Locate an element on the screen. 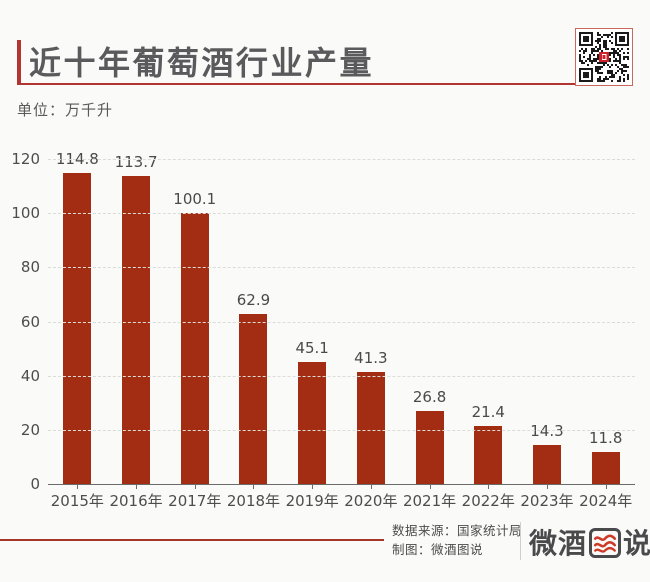 This screenshot has width=650, height=582. bar-column: 113.7 is located at coordinates (136, 321).